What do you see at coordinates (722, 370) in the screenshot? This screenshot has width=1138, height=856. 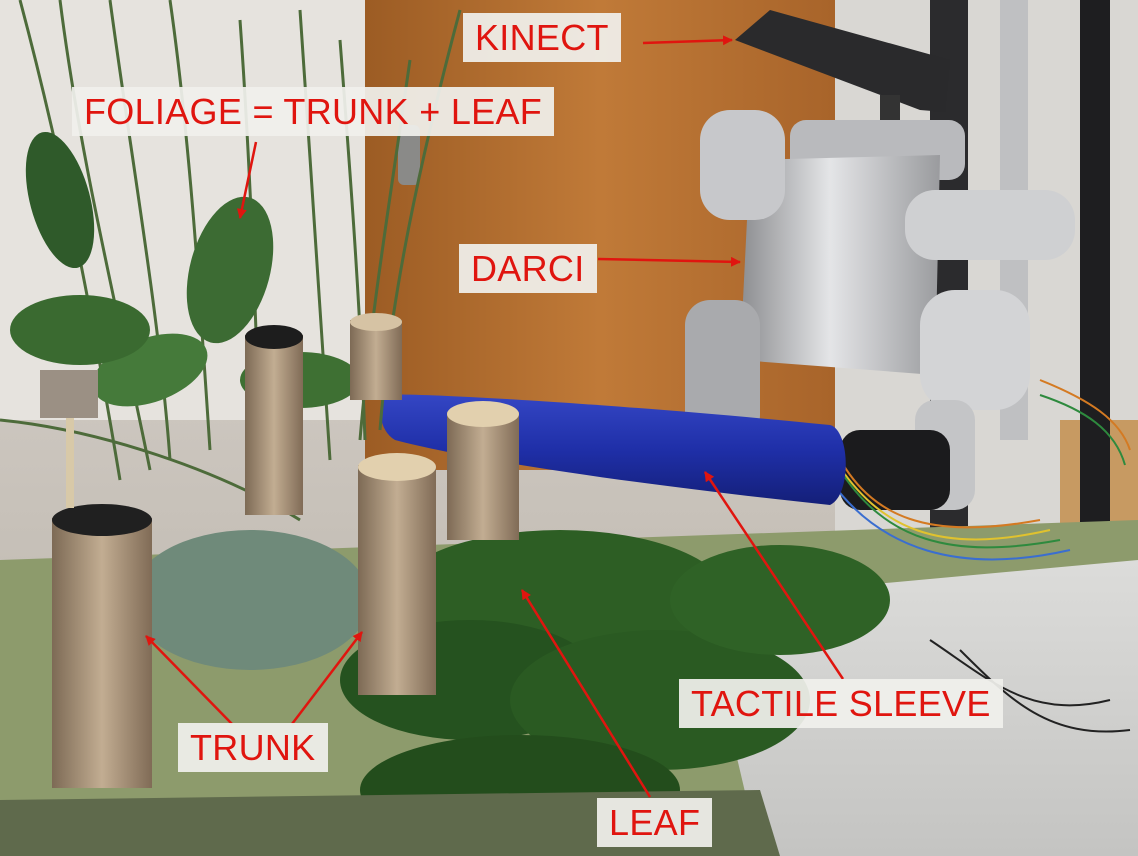 I see `robot-left-arm` at bounding box center [722, 370].